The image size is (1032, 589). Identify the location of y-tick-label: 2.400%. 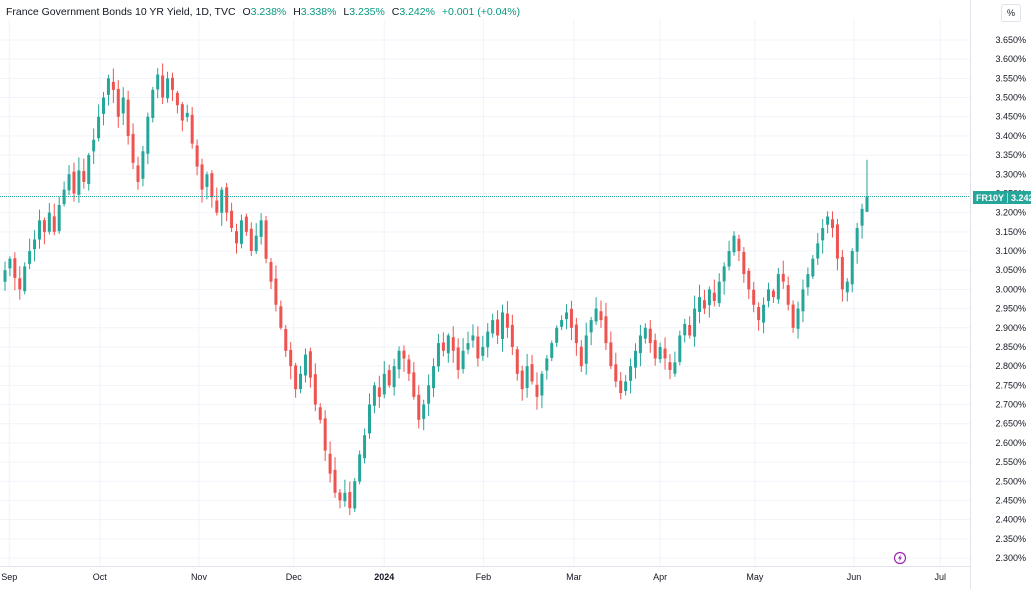
(1010, 520).